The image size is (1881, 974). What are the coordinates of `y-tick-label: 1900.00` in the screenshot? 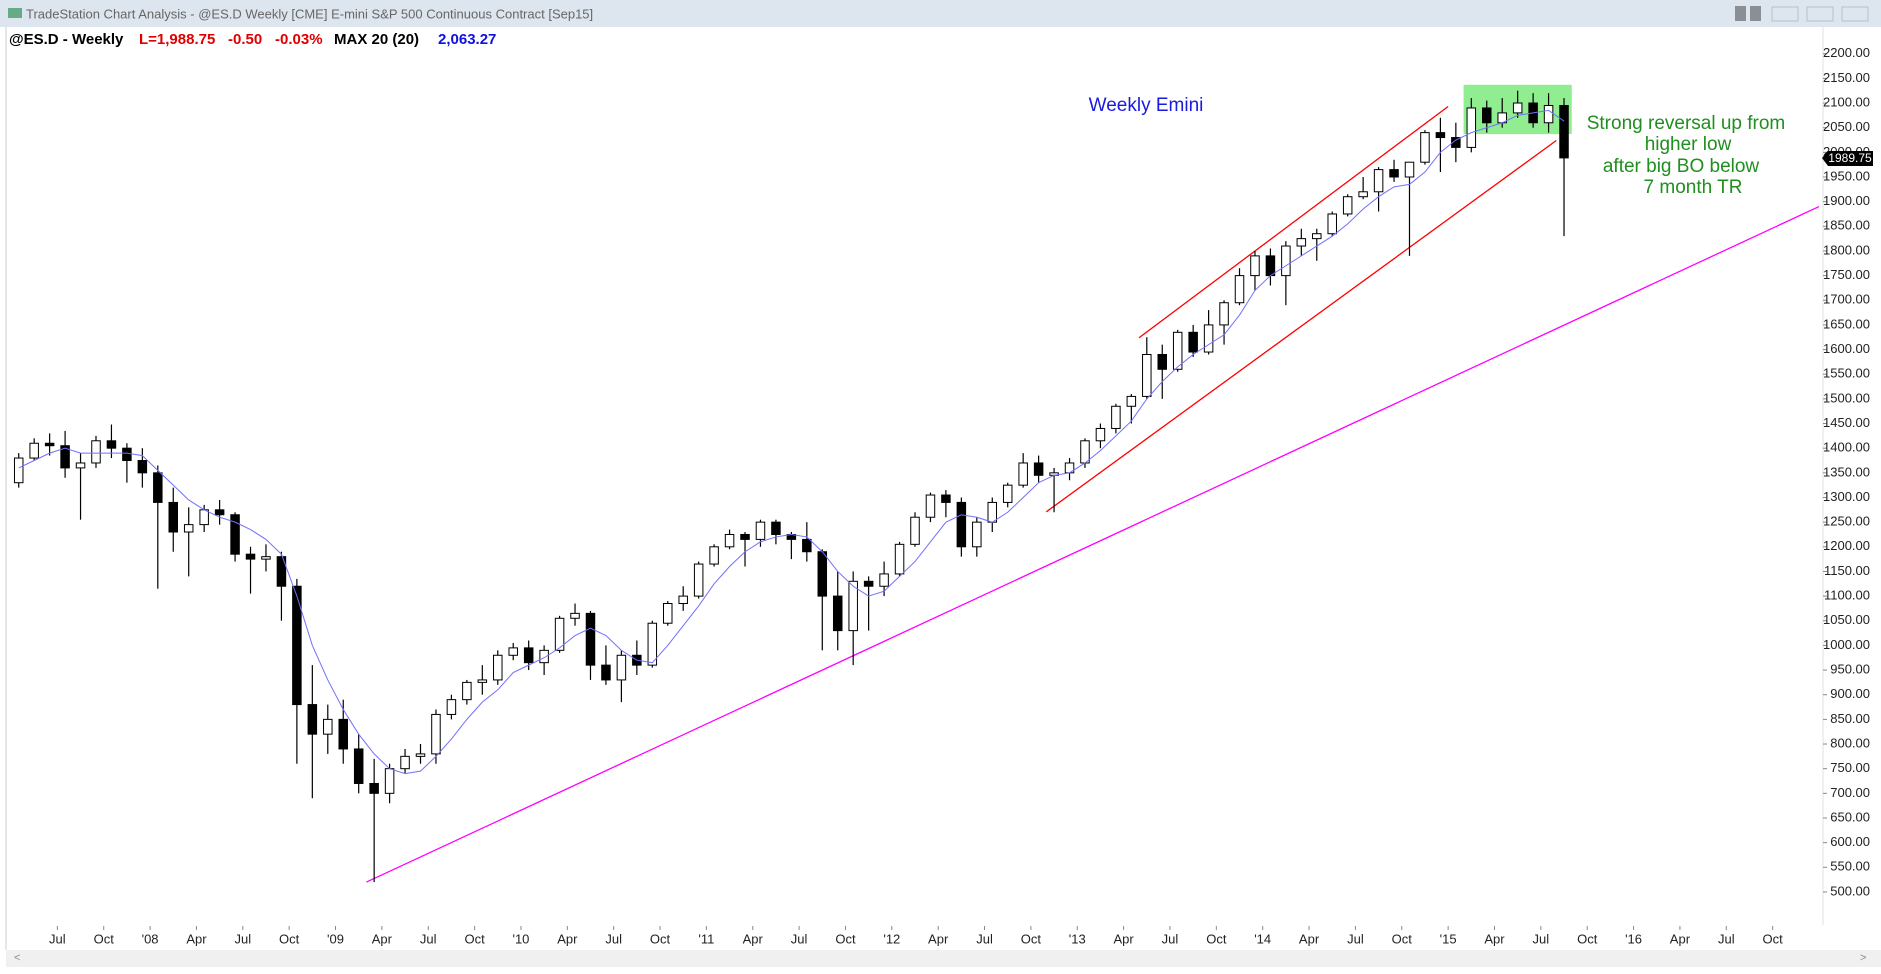 It's located at (1846, 200).